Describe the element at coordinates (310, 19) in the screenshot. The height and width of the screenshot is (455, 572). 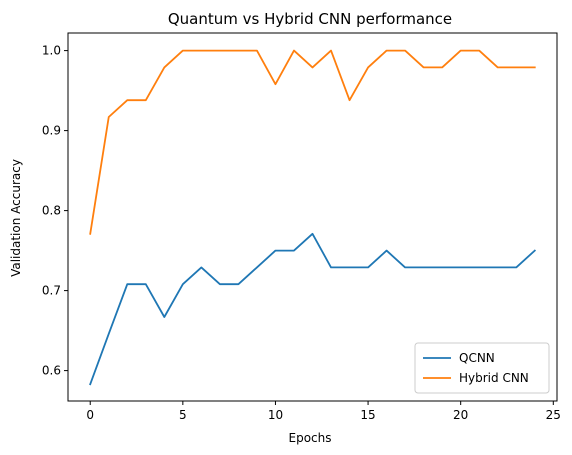
I see `chart-title: Quantum vs Hybrid CNN performance` at that location.